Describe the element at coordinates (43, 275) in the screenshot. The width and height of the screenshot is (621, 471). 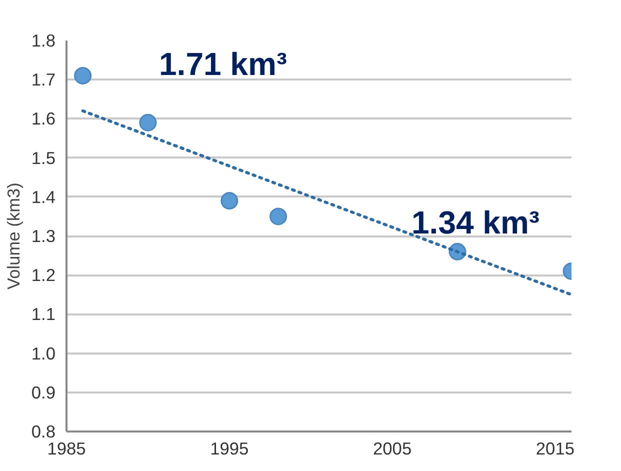
I see `y-tick-label: 1.2` at that location.